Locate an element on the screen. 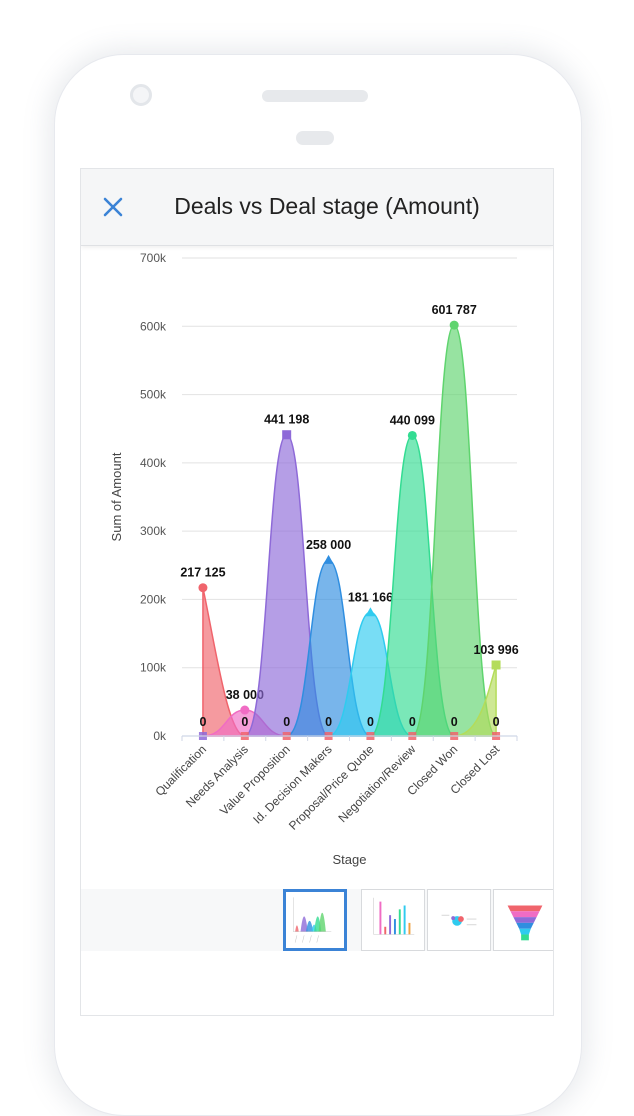 This screenshot has height=1116, width=634. page-title: Deals vs Deal stage (Amount) is located at coordinates (327, 206).